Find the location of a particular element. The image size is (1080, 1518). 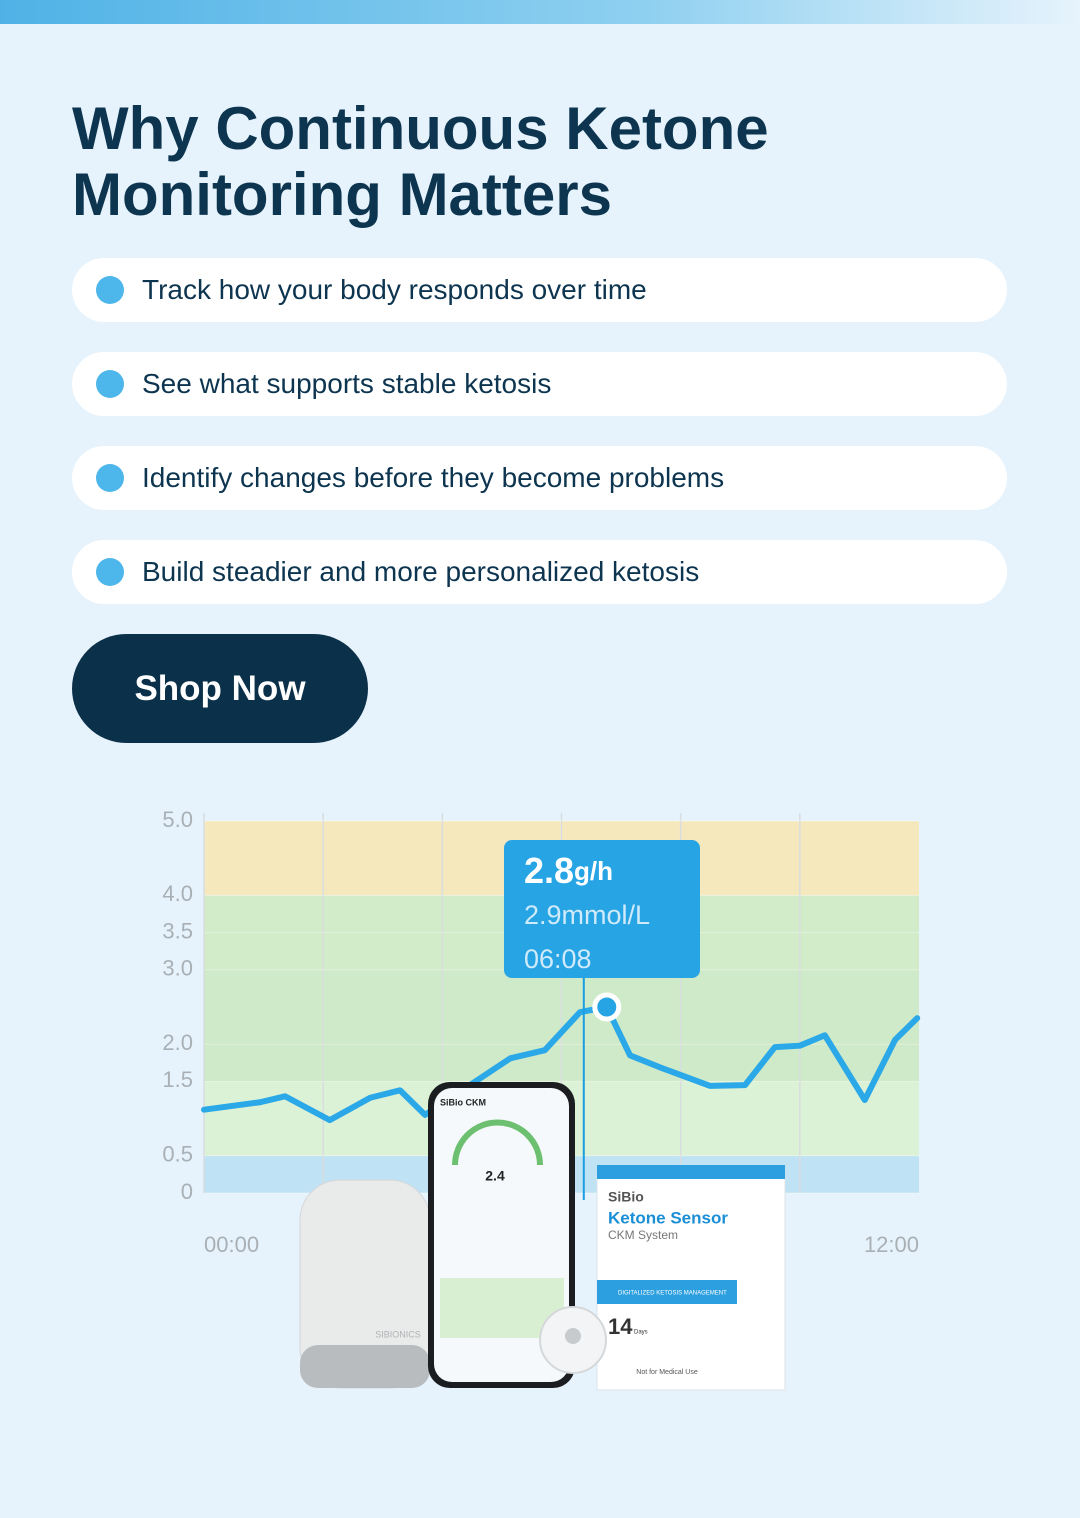

benefit: See what supports stable ketosis is located at coordinates (539, 384).